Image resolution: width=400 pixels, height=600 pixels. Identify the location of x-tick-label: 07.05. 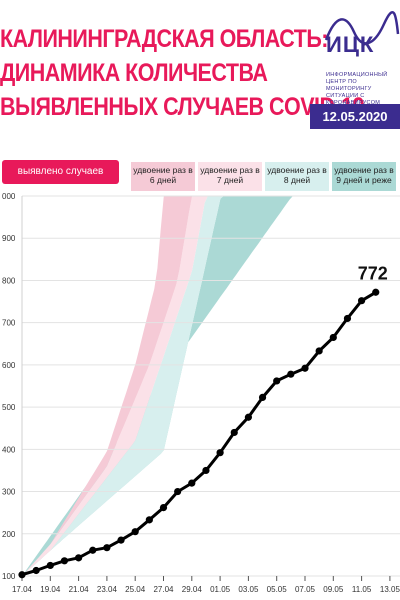
(305, 589).